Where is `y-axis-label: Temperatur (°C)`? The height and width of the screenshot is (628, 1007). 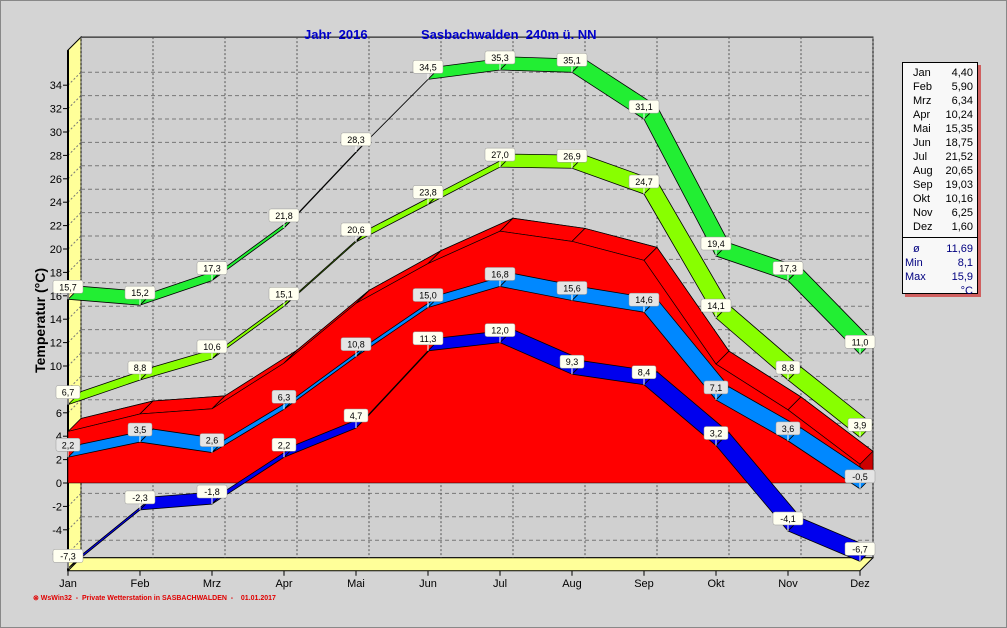 y-axis-label: Temperatur (°C) is located at coordinates (40, 320).